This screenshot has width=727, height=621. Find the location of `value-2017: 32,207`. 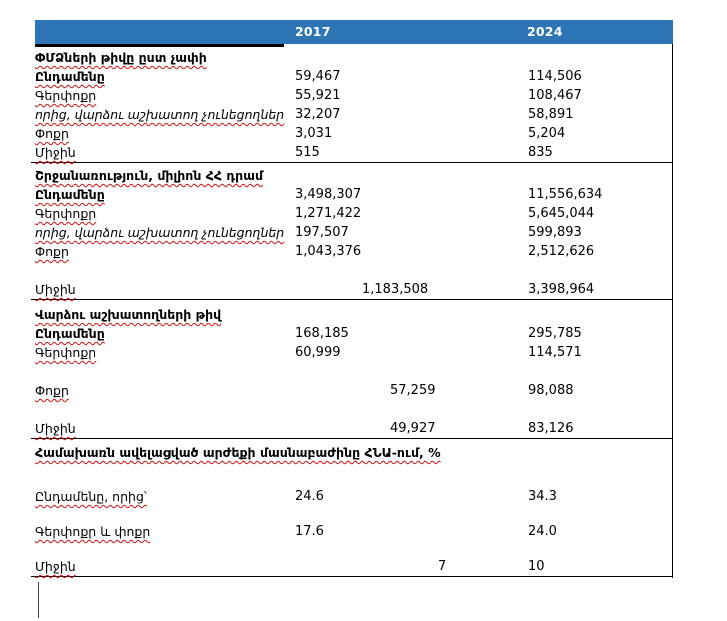

value-2017: 32,207 is located at coordinates (318, 114).